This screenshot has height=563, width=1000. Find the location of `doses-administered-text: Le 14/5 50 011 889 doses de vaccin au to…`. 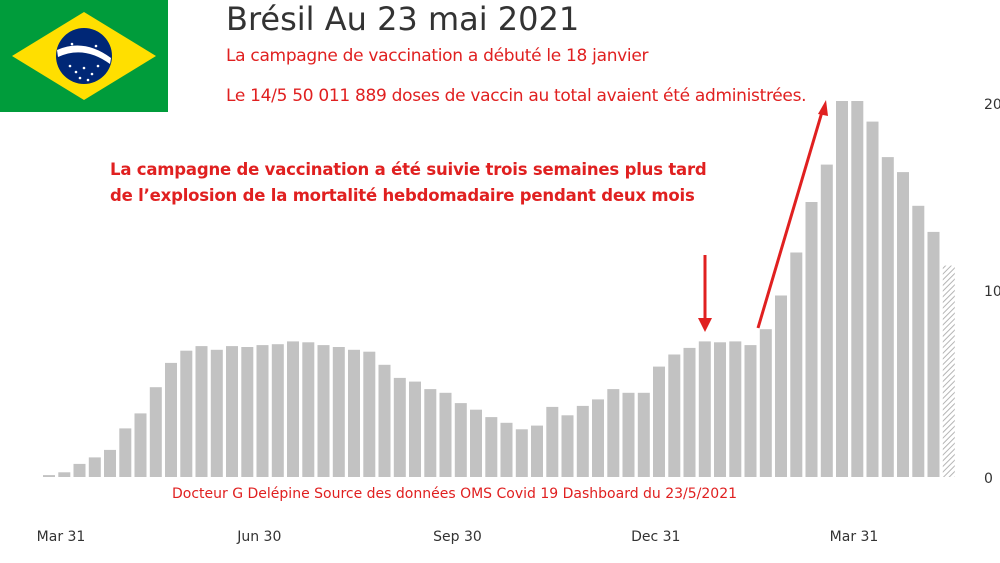

doses-administered-text: Le 14/5 50 011 889 doses de vaccin au to… is located at coordinates (516, 96).